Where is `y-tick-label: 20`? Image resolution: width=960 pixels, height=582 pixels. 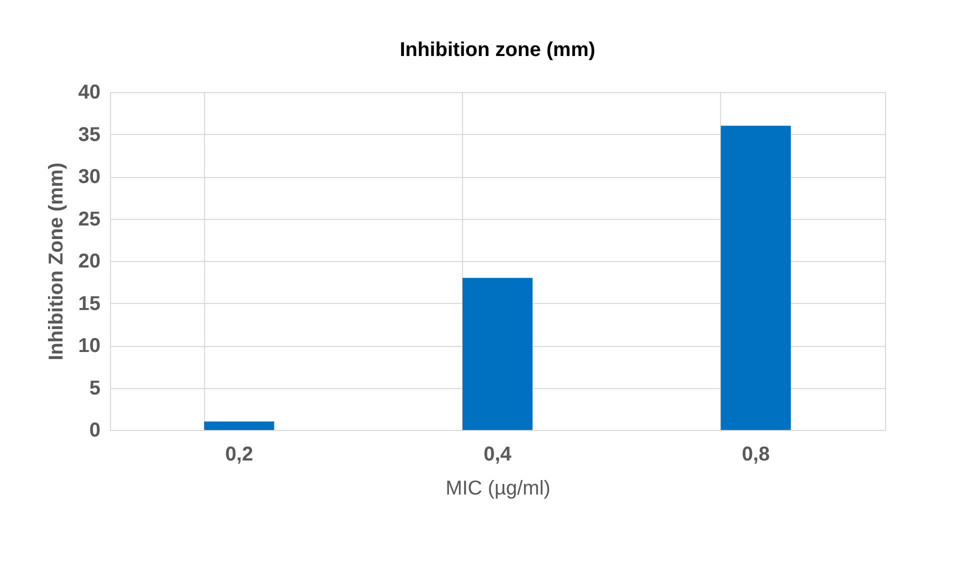 y-tick-label: 20 is located at coordinates (89, 261).